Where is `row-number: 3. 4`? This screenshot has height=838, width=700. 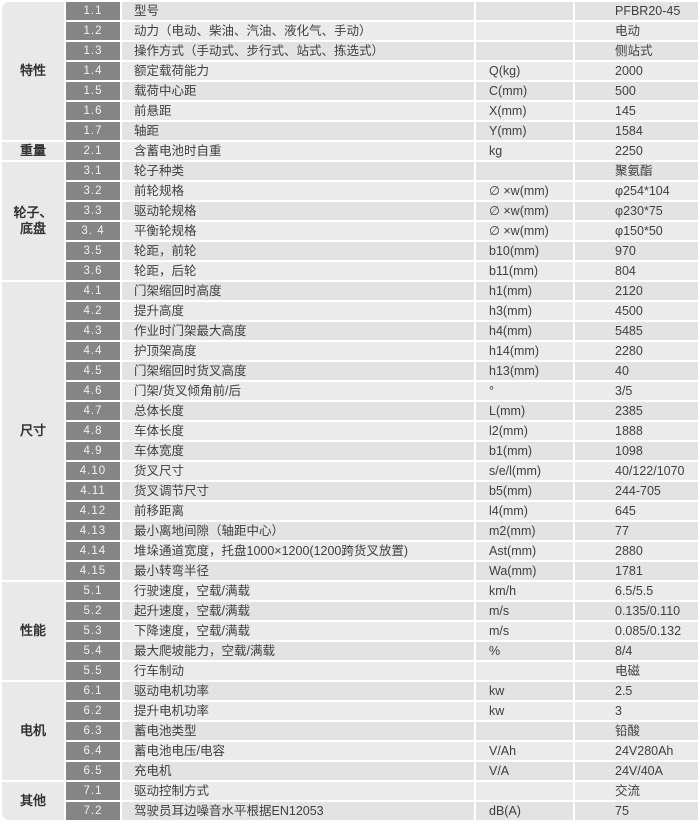 row-number: 3. 4 is located at coordinates (93, 231).